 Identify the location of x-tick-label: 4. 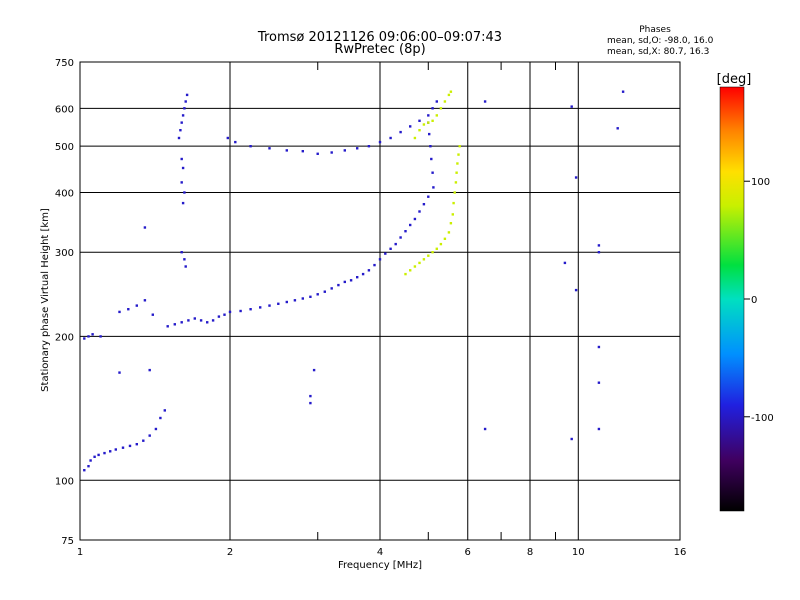
(380, 552).